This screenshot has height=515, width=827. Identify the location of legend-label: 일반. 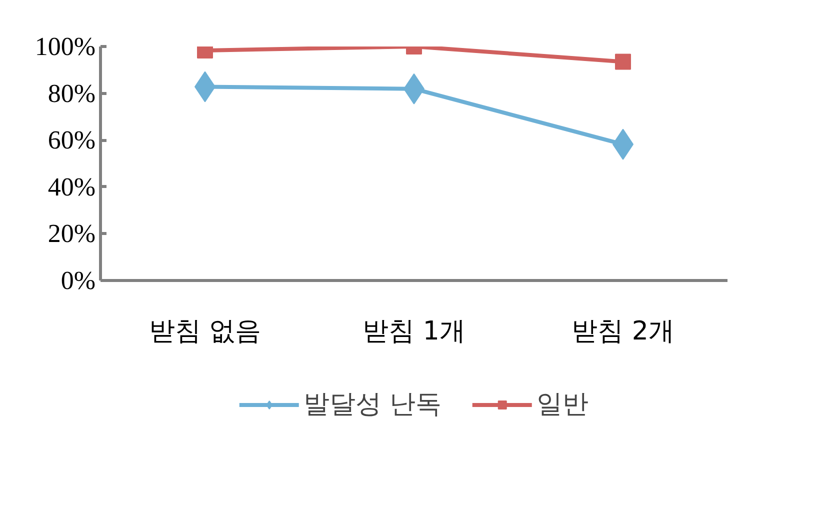
(562, 405).